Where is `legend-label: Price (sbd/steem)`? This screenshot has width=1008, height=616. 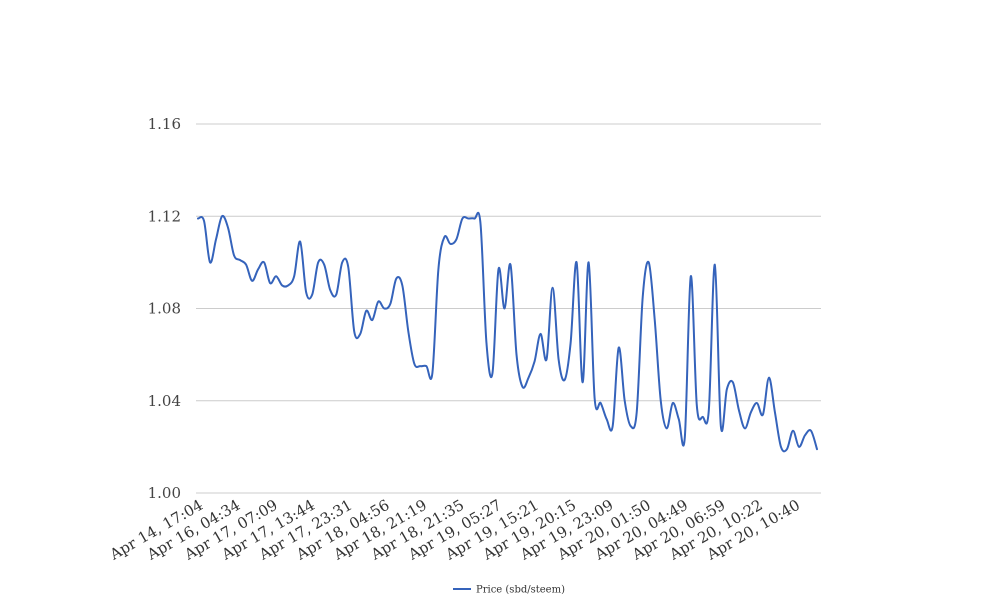
legend-label: Price (sbd/steem) is located at coordinates (520, 590).